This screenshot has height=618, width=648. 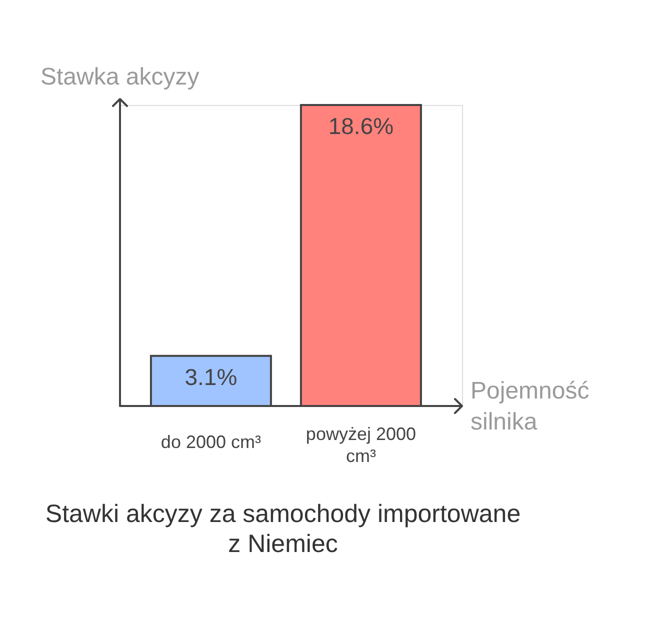 What do you see at coordinates (530, 407) in the screenshot?
I see `x-axis-title: Pojemność silnika` at bounding box center [530, 407].